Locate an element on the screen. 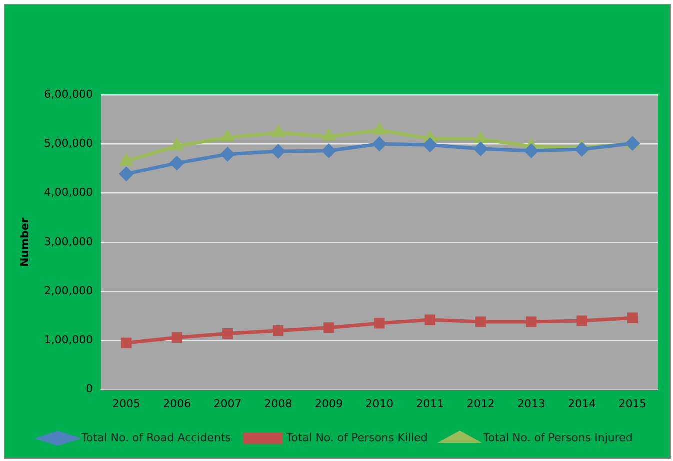  x-tick-label: 2012 is located at coordinates (480, 403).